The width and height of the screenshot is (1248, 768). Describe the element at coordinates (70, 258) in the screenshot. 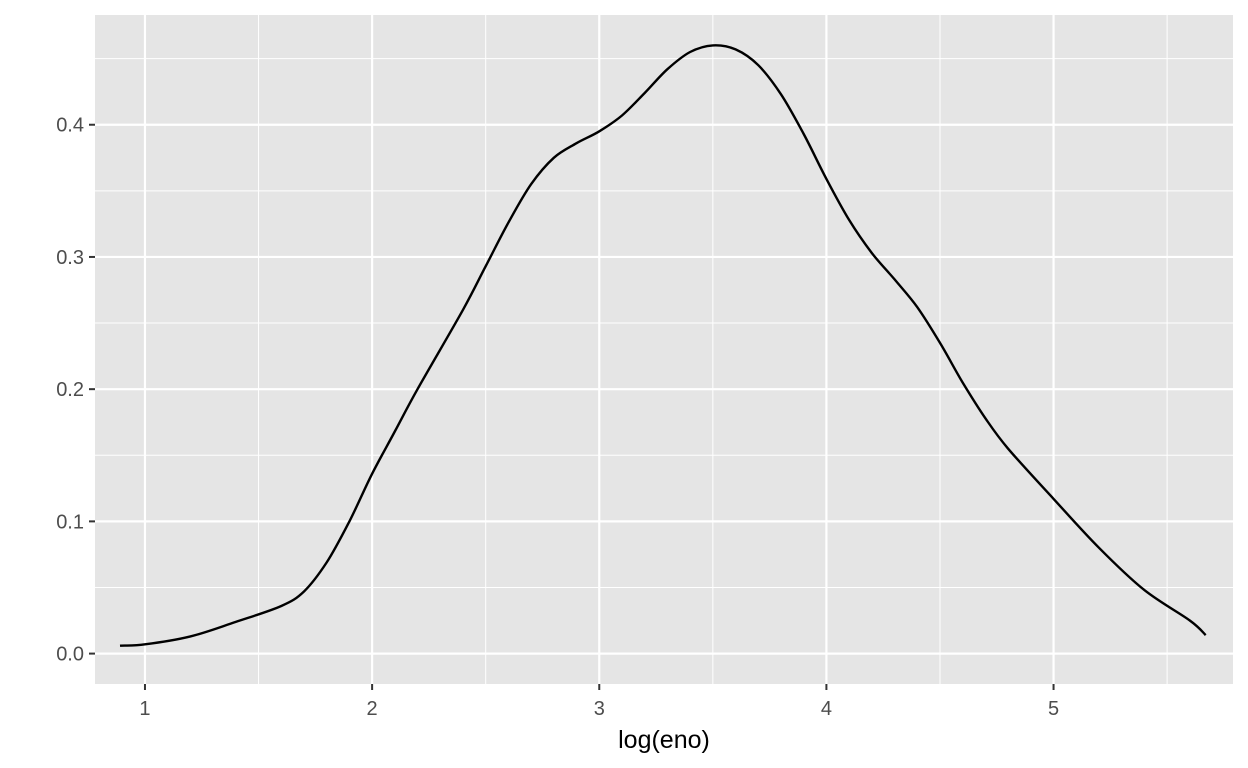

I see `y-tick-label: 0.3` at that location.